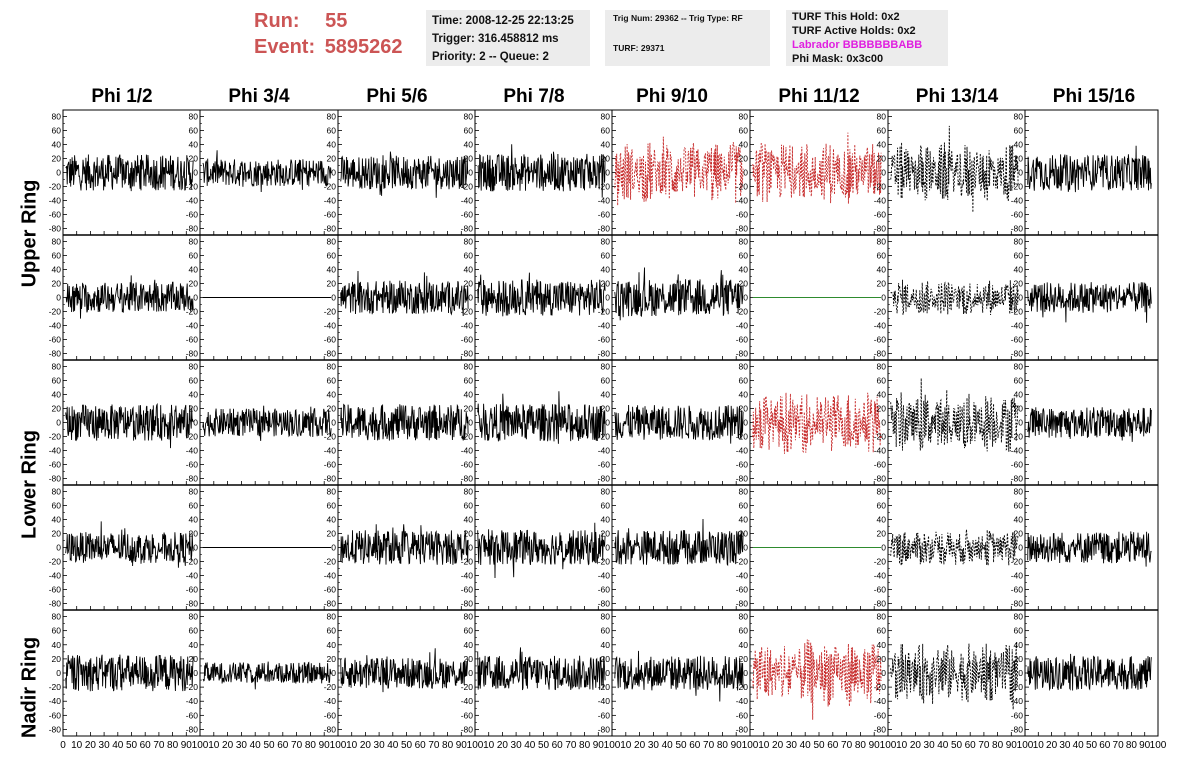 The image size is (1196, 772). I want to click on ytick-label-r4-c7: 60, so click(1019, 631).